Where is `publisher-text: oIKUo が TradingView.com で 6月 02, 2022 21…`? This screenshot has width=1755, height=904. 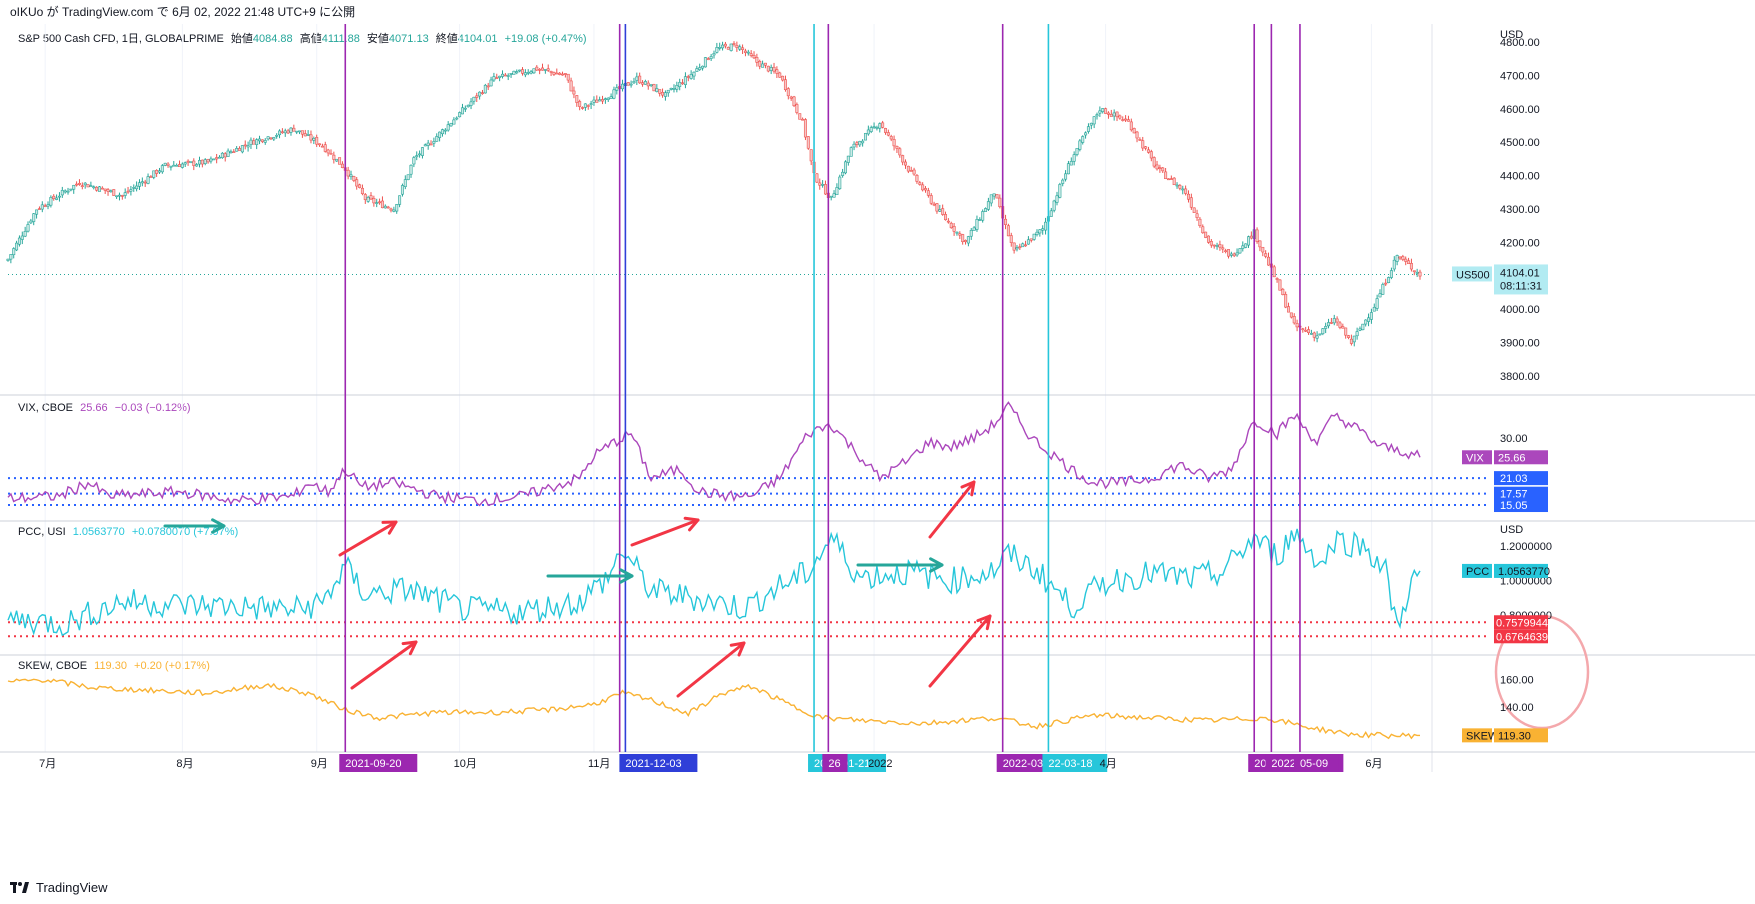 publisher-text: oIKUo が TradingView.com で 6月 02, 2022 21… is located at coordinates (183, 12).